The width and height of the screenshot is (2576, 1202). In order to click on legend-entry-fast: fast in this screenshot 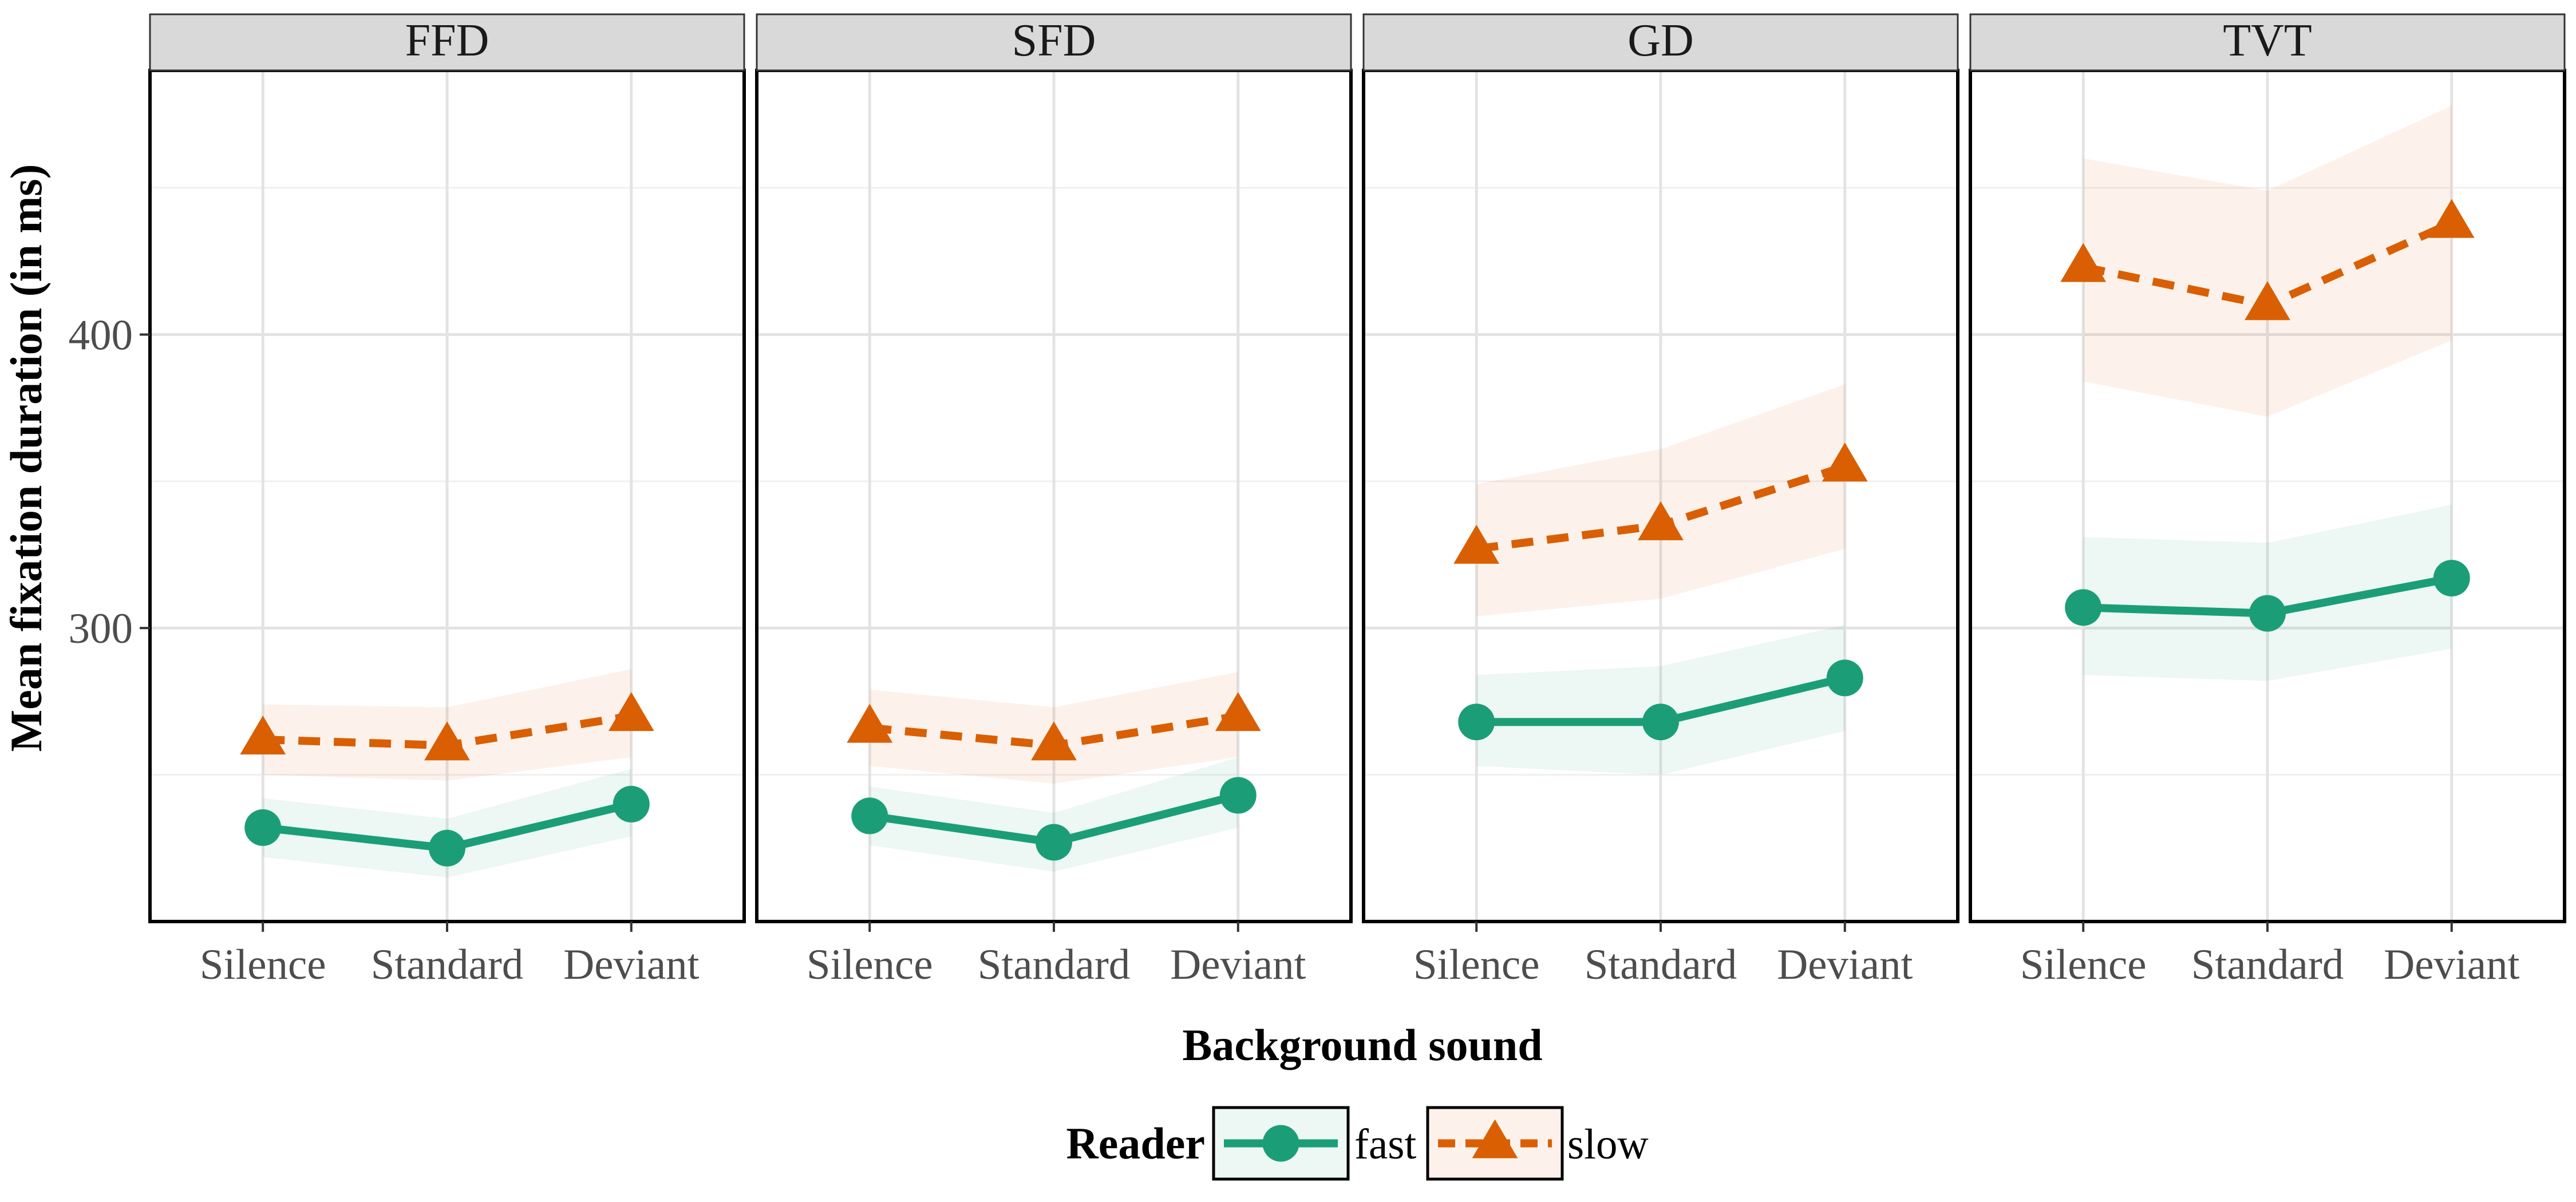, I will do `click(1314, 1144)`.